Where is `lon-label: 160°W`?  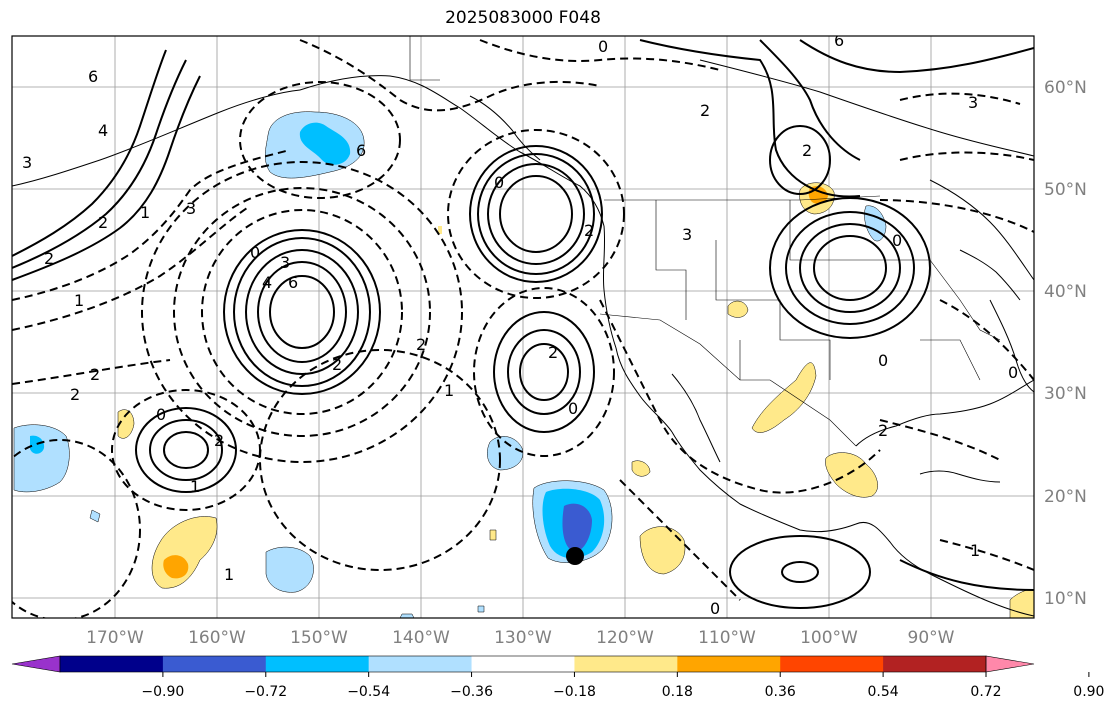 lon-label: 160°W is located at coordinates (217, 638).